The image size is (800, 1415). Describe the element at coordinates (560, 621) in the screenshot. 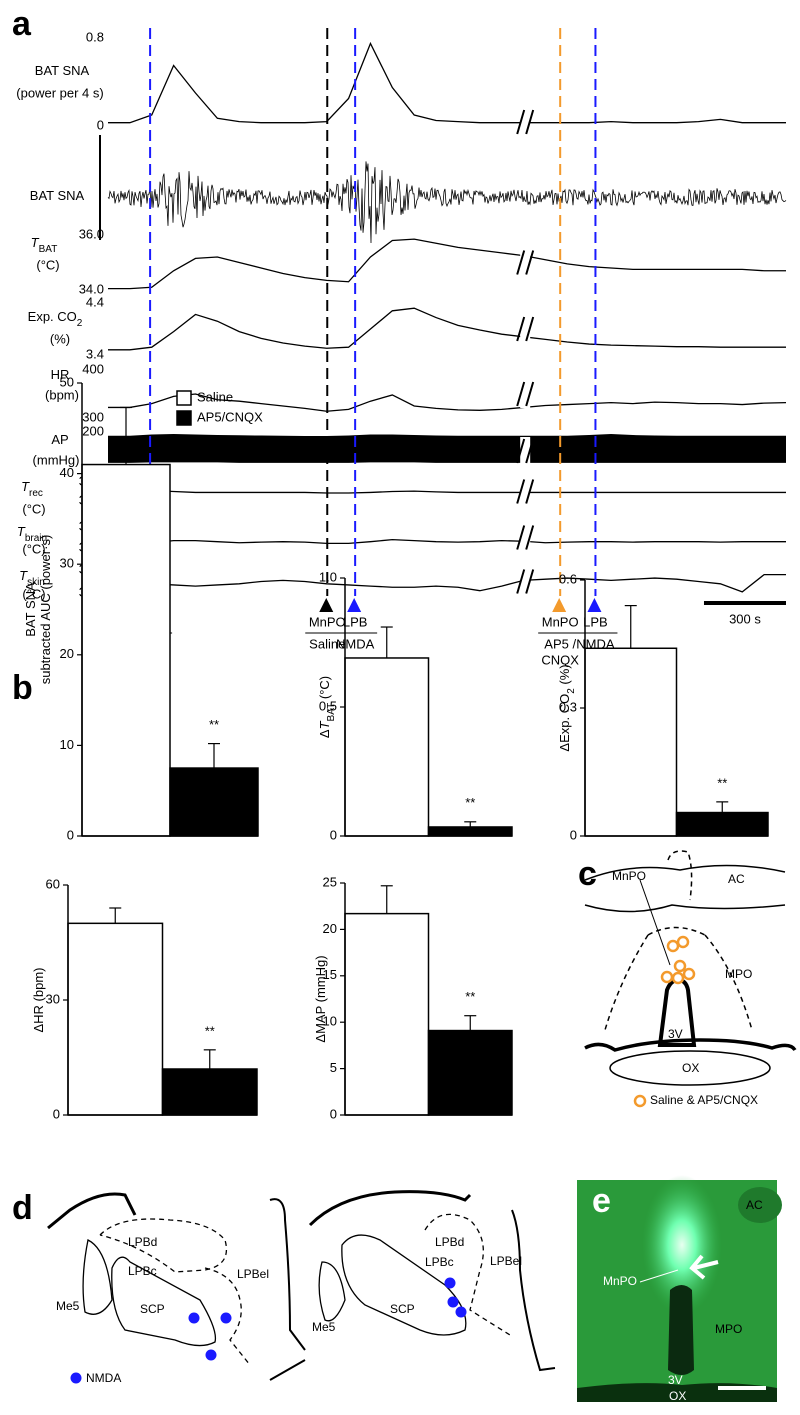

I see `event-site: MnPO` at that location.